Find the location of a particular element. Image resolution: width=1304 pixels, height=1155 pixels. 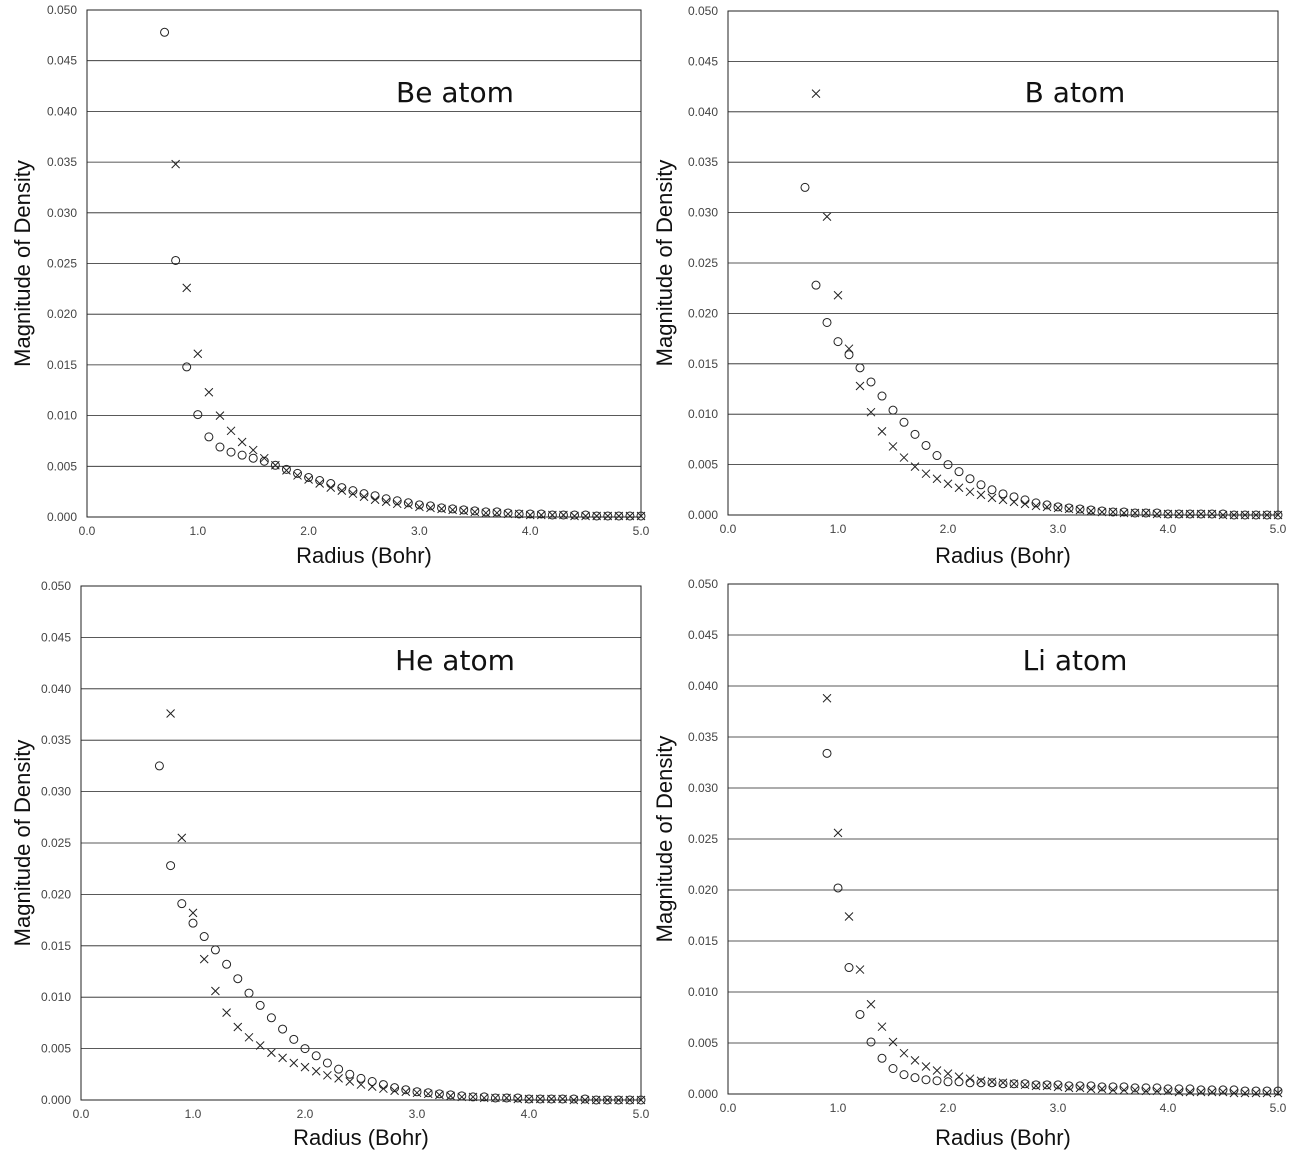

x-tick-label: 0.0 is located at coordinates (728, 529).